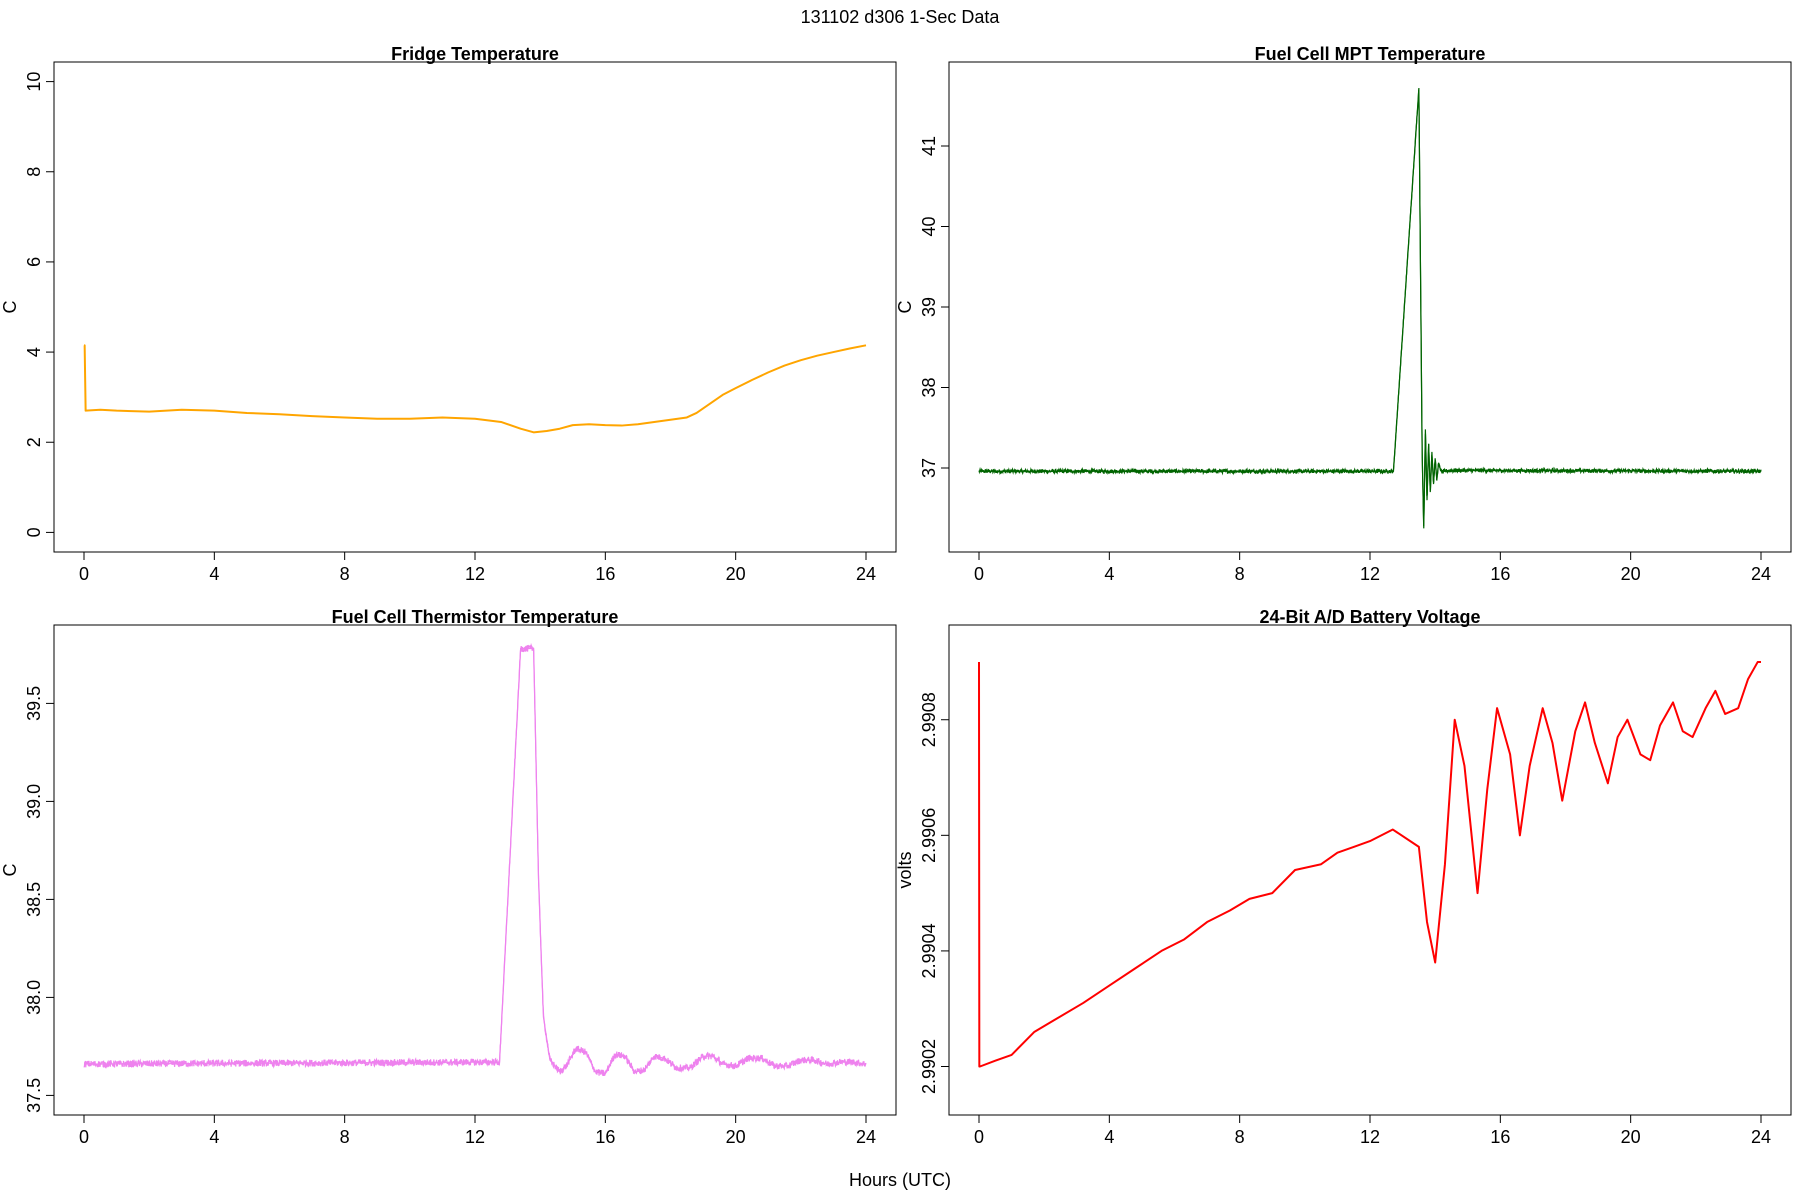  What do you see at coordinates (1240, 1137) in the screenshot?
I see `panel-4-x-tick-label: 8` at bounding box center [1240, 1137].